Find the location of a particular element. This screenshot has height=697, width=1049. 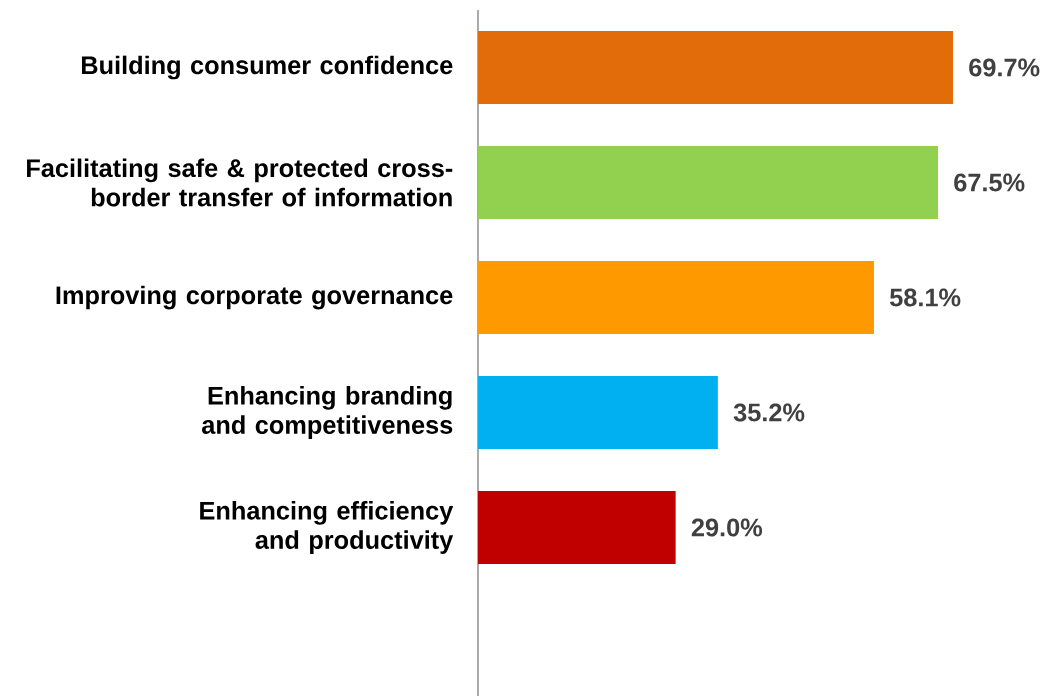

data-label: 69.7% is located at coordinates (1004, 67).